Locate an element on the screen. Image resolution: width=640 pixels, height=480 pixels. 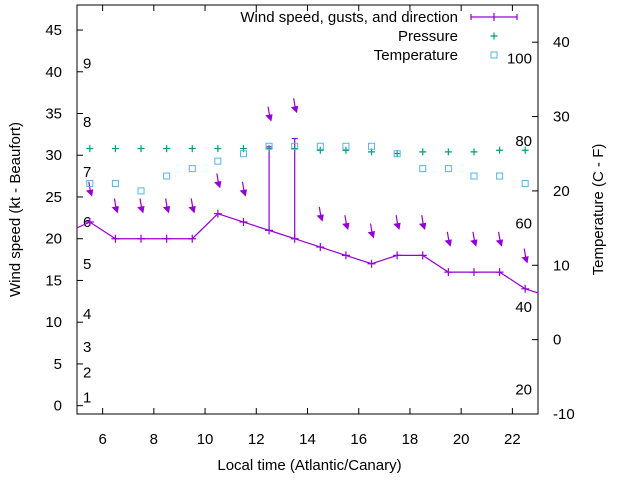
x-tick-label: 12 is located at coordinates (256, 439).